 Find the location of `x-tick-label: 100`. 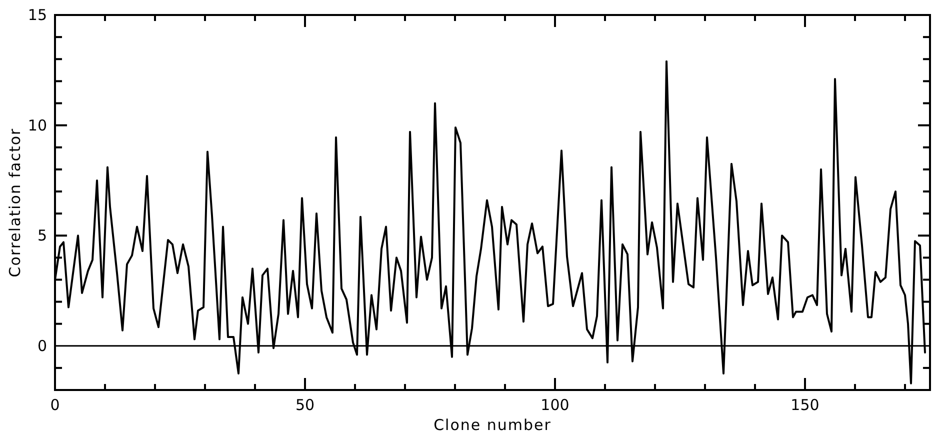

x-tick-label: 100 is located at coordinates (555, 405).